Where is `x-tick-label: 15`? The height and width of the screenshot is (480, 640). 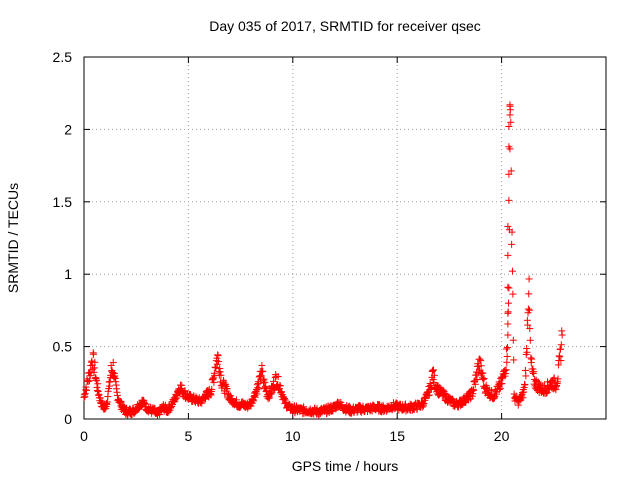 x-tick-label: 15 is located at coordinates (397, 436).